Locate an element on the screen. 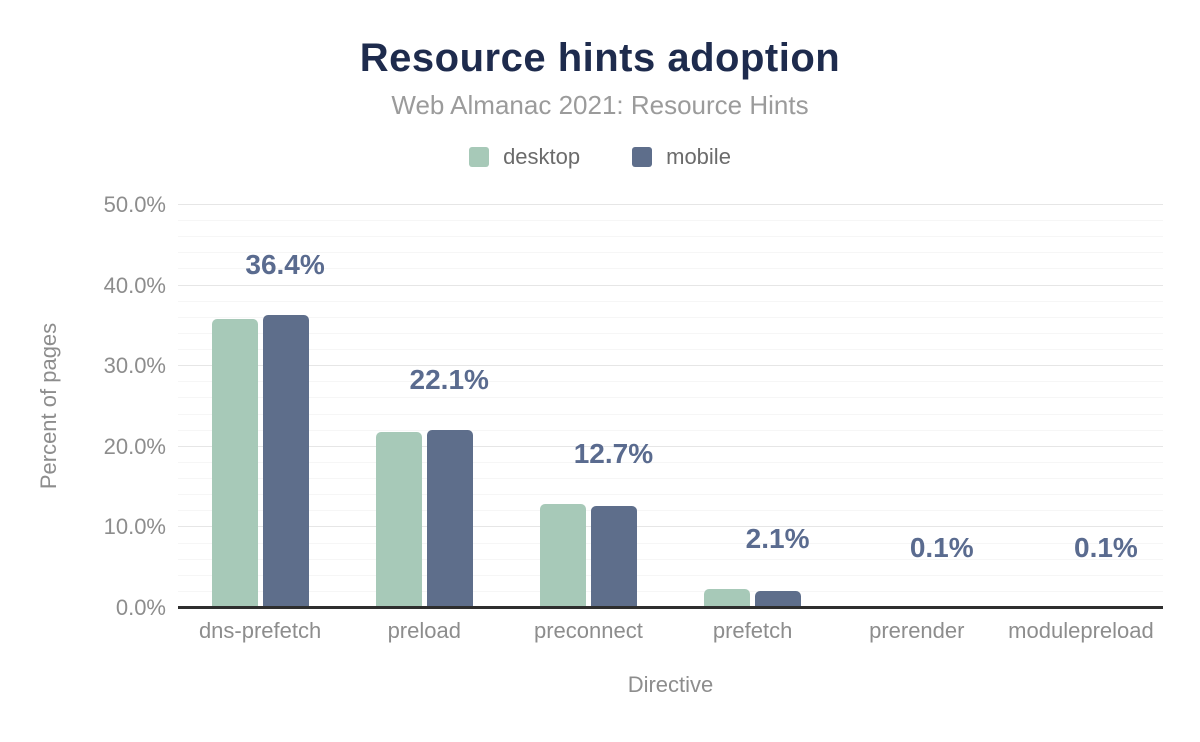 Image resolution: width=1200 pixels, height=742 pixels. x-tick-label-preload: preload is located at coordinates (424, 630).